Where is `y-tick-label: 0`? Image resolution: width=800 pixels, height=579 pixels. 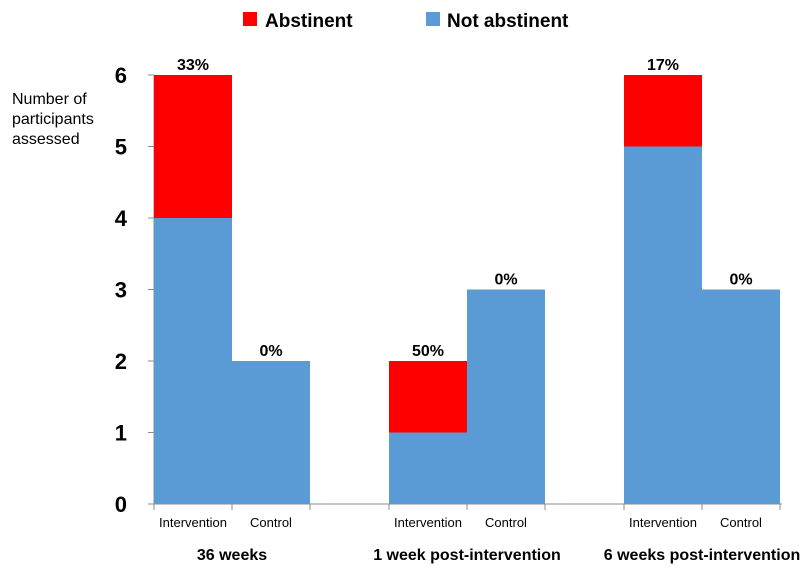 y-tick-label: 0 is located at coordinates (121, 504).